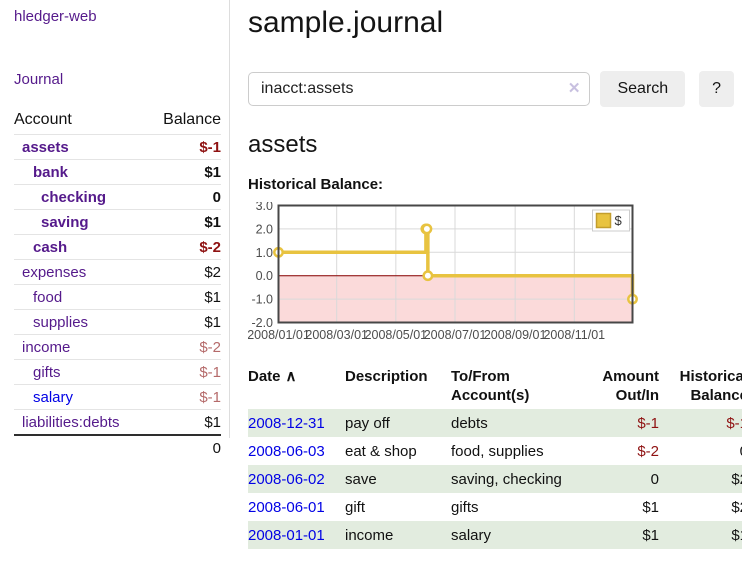 This screenshot has width=742, height=582. What do you see at coordinates (184, 197) in the screenshot?
I see `account-balance: 0` at bounding box center [184, 197].